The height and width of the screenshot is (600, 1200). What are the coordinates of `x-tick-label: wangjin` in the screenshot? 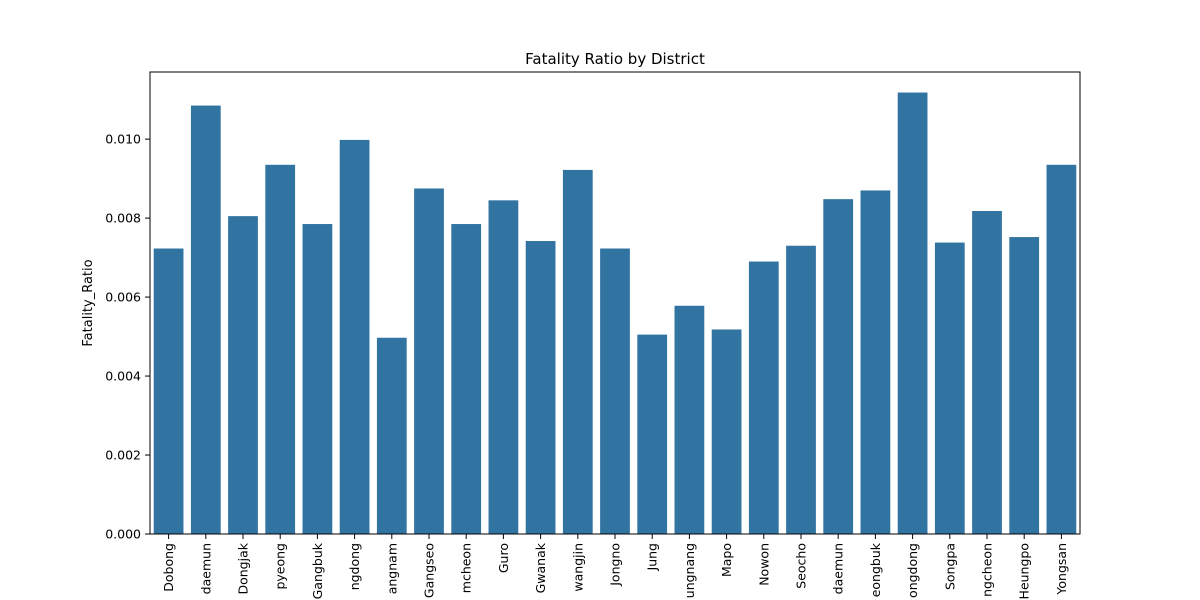 It's located at (577, 567).